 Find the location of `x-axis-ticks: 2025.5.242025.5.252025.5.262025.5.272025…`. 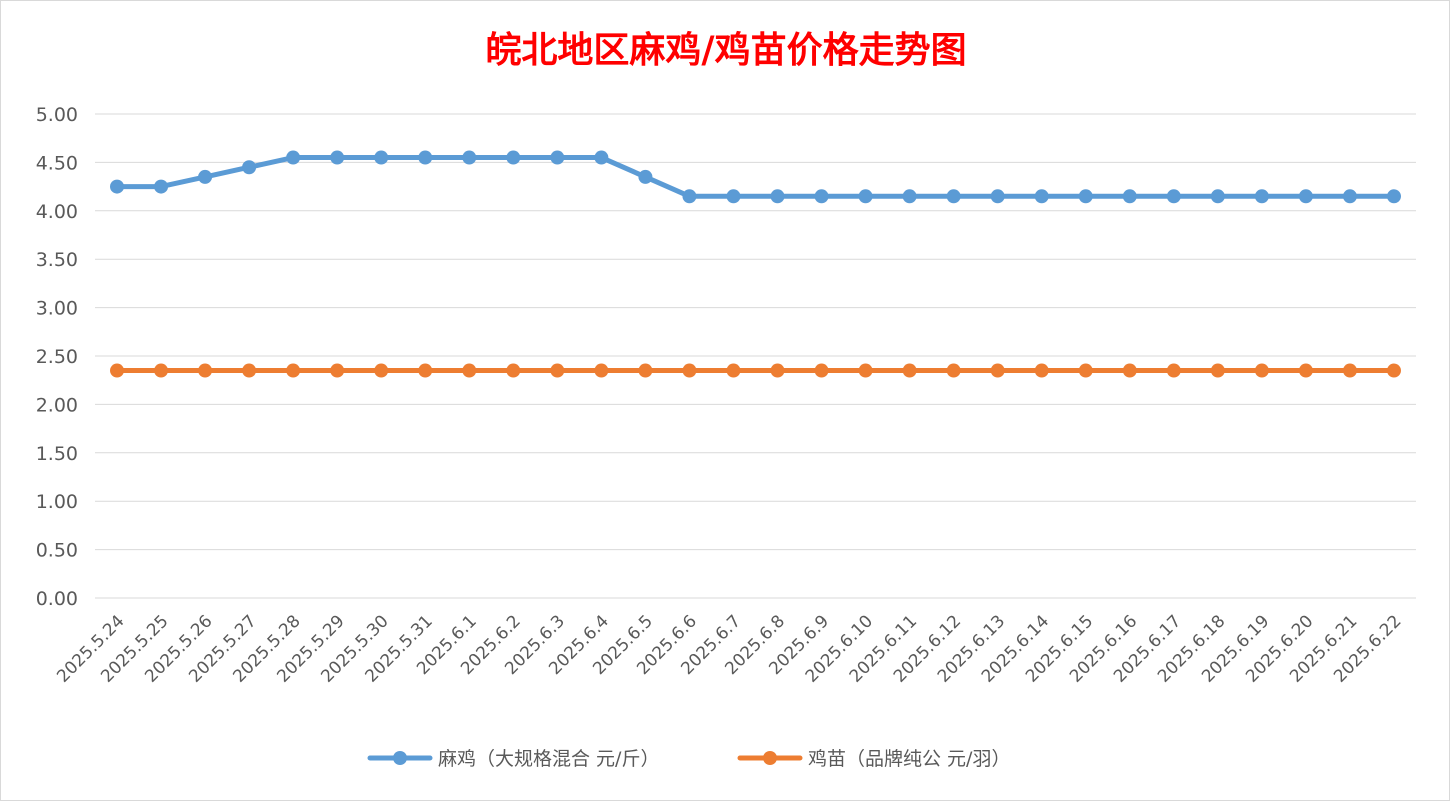

x-axis-ticks: 2025.5.242025.5.252025.5.262025.5.272025… is located at coordinates (729, 648).